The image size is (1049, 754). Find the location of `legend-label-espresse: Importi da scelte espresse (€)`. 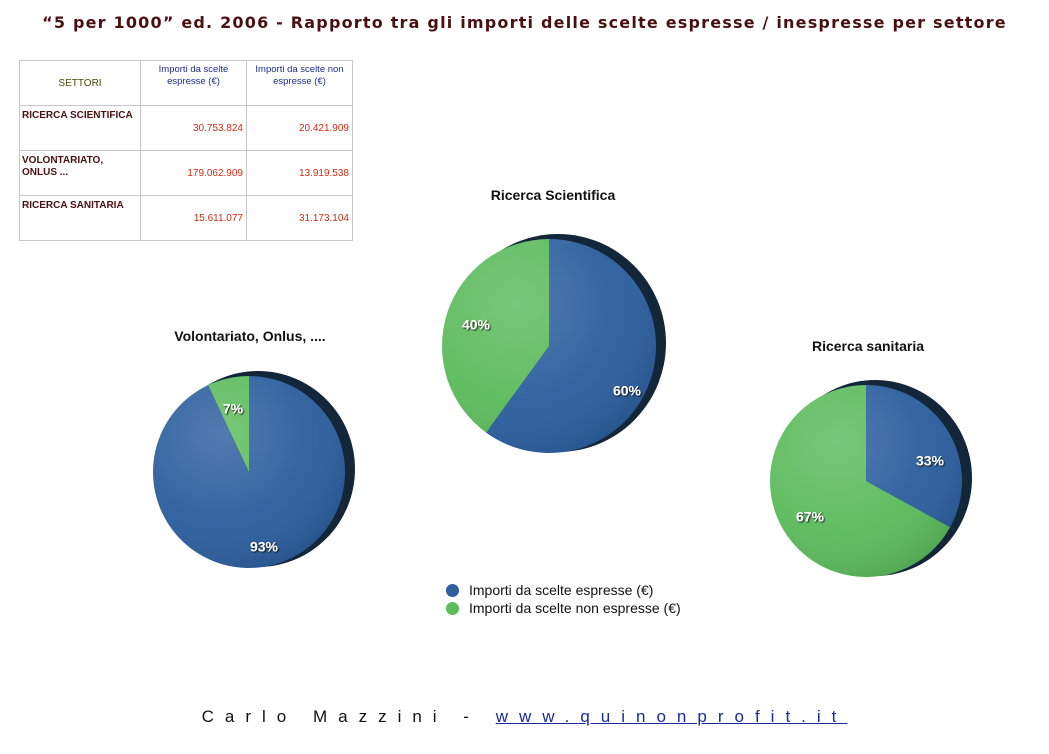

legend-label-espresse: Importi da scelte espresse (€) is located at coordinates (561, 590).